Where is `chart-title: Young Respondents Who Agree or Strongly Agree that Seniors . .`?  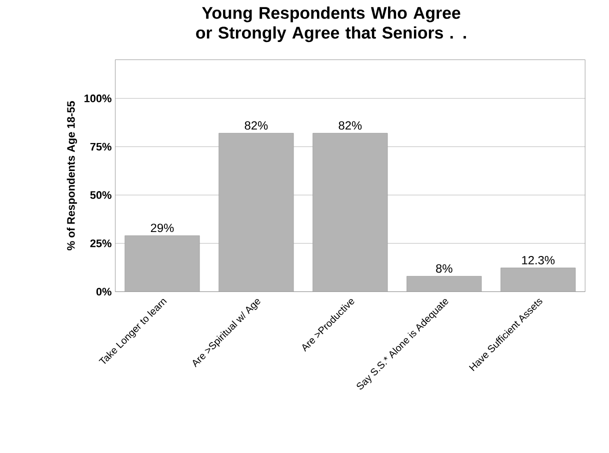
chart-title: Young Respondents Who Agree or Strongly Agree that Seniors . . is located at coordinates (331, 24).